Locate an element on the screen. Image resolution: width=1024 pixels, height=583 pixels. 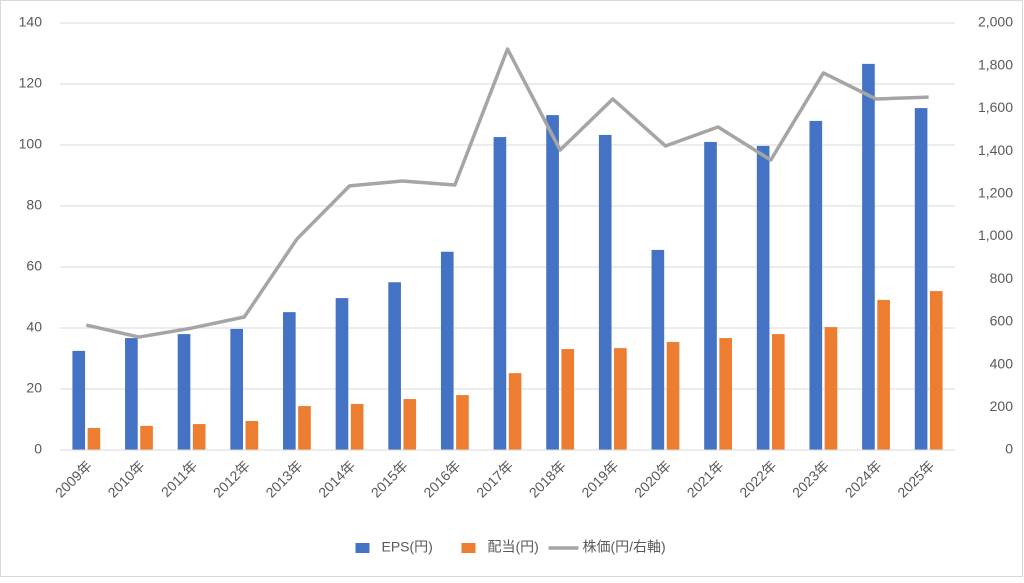
y-tick-label: 140 is located at coordinates (31, 22).